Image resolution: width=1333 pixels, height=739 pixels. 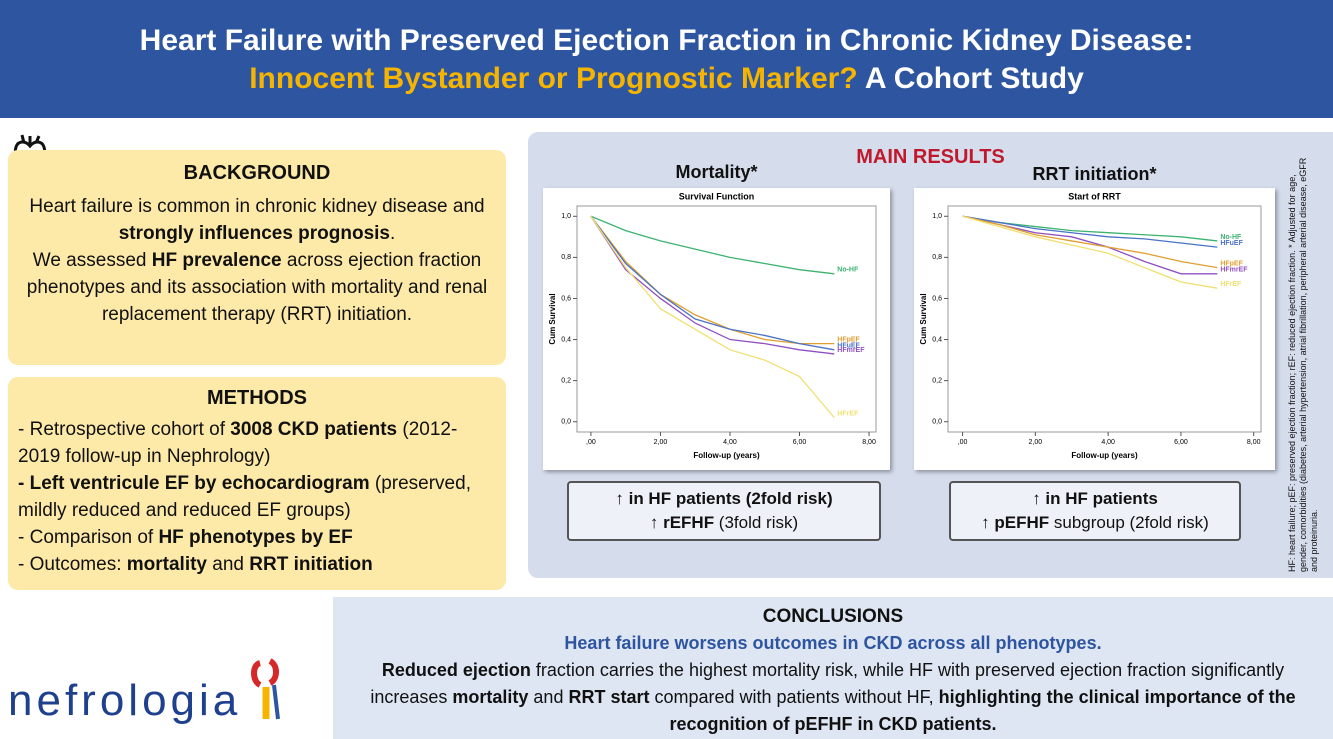 I want to click on text-bold: Reduced ejection, so click(x=456, y=670).